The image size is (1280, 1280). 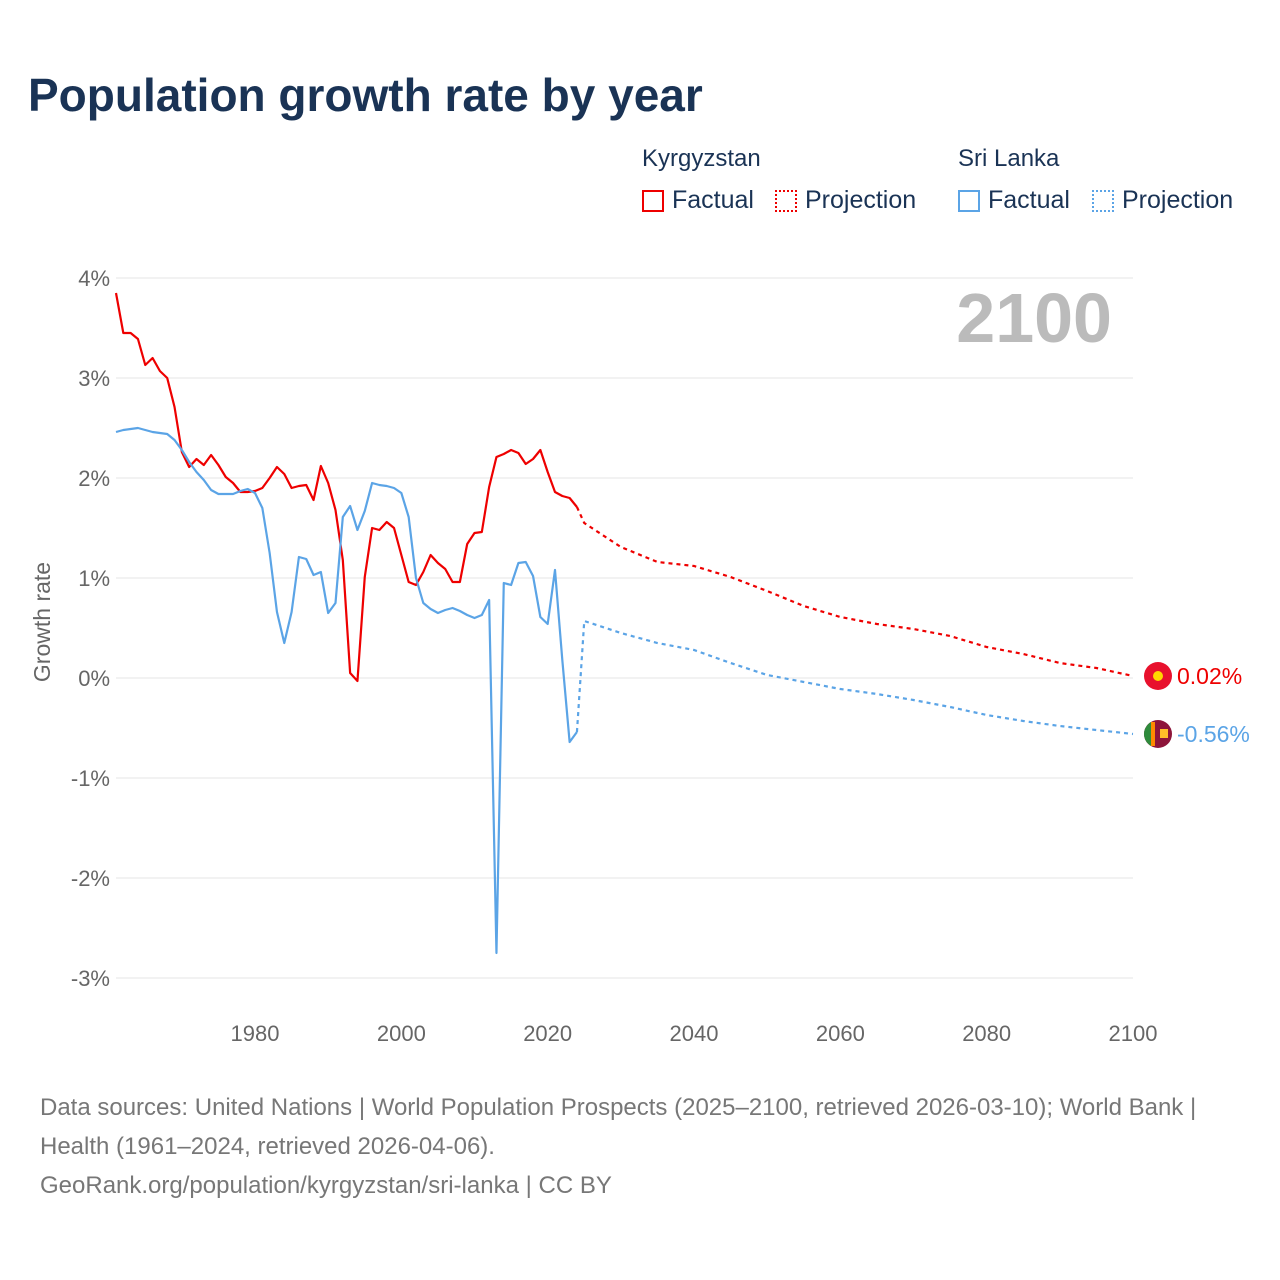 I want to click on legend-group-kyrgyzstan: Kyrgyzstan, so click(x=701, y=158).